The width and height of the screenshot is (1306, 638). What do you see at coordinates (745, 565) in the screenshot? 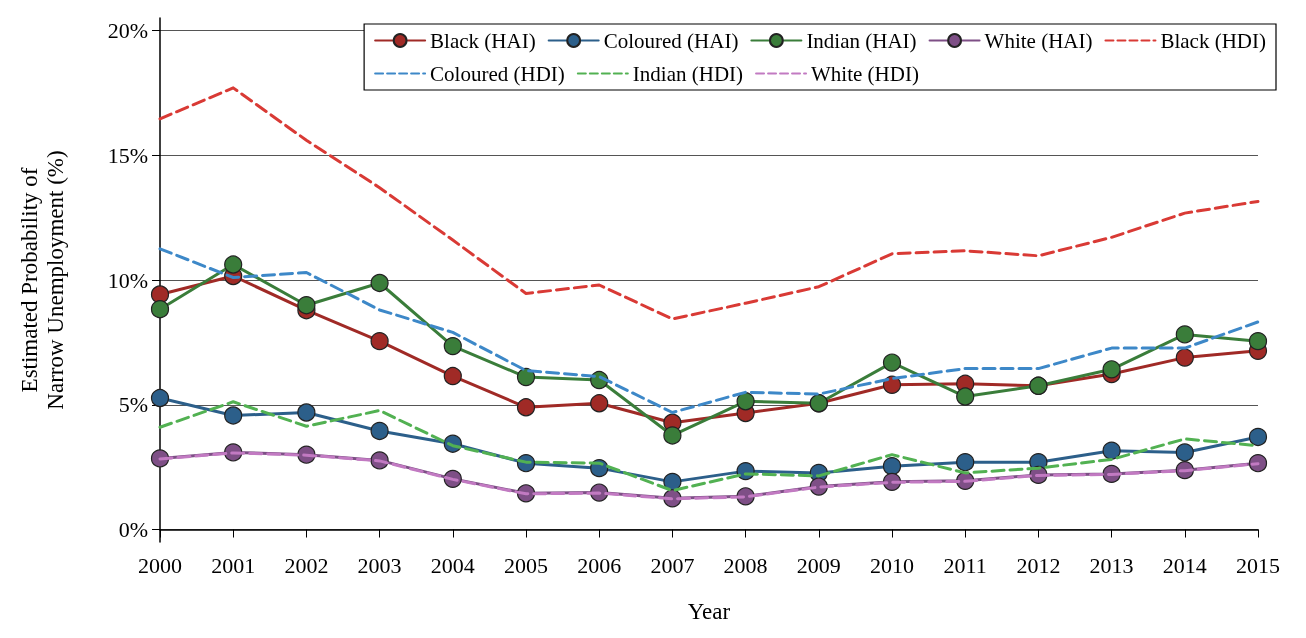
I see `x-tick-label: 2008` at bounding box center [745, 565].